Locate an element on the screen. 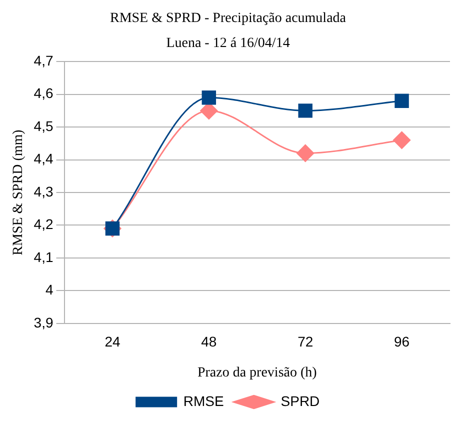 The height and width of the screenshot is (423, 464). y-tick-label: 3,9 is located at coordinates (44, 322).